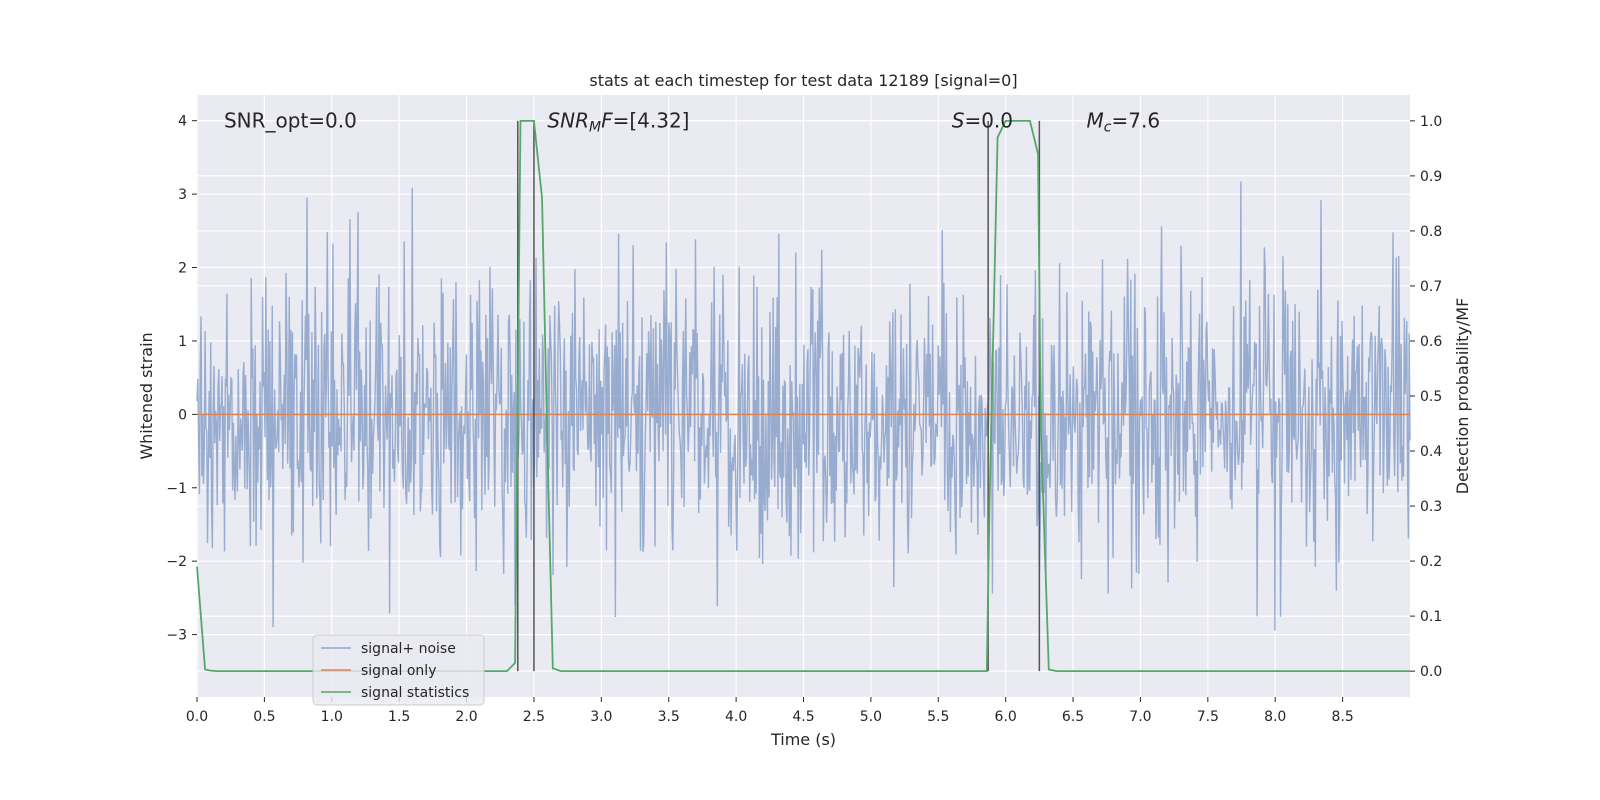 The width and height of the screenshot is (1600, 800). Describe the element at coordinates (1208, 717) in the screenshot. I see `x-tick-label: 7.5` at that location.